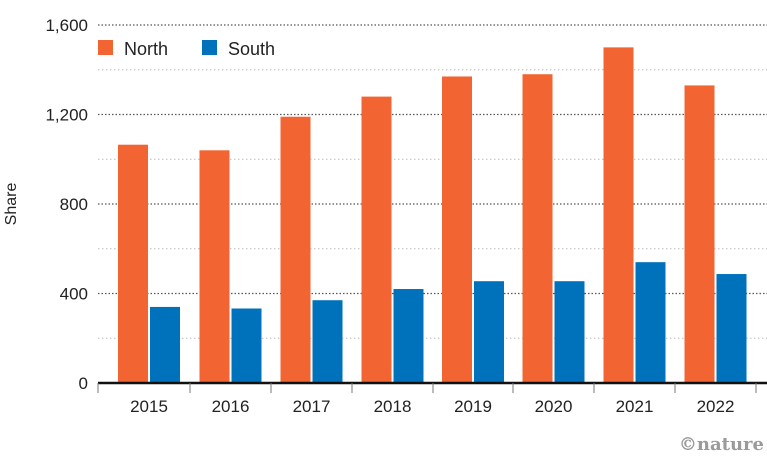  Describe the element at coordinates (251, 49) in the screenshot. I see `legend-label-south: South` at that location.